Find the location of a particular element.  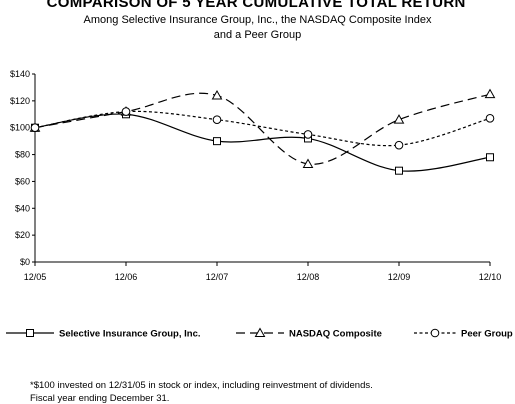

legend-label-1: NASDAQ Composite is located at coordinates (335, 334).